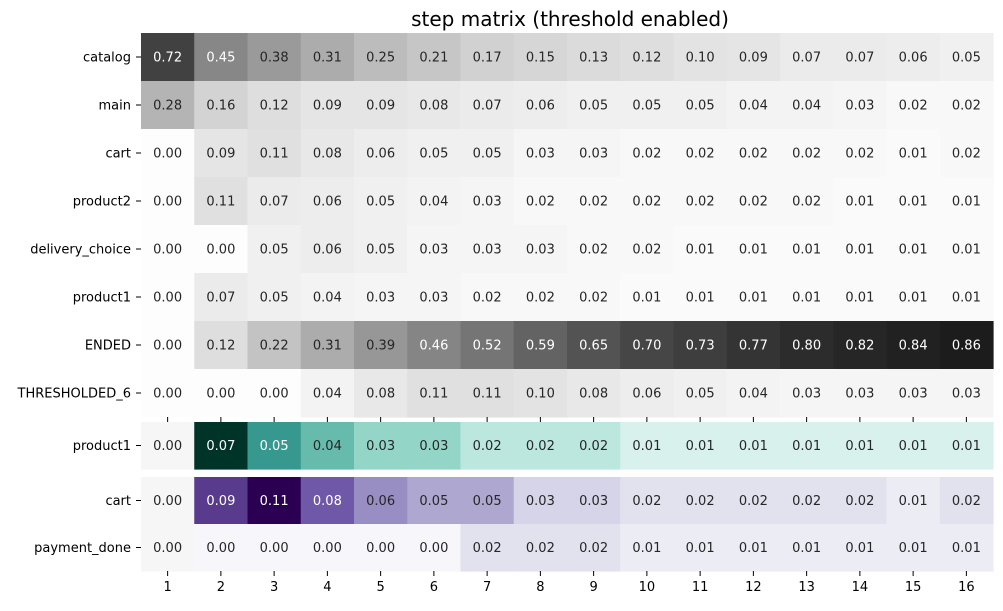 This screenshot has width=1003, height=611. Describe the element at coordinates (913, 58) in the screenshot. I see `cell-value-label: 0.06` at that location.